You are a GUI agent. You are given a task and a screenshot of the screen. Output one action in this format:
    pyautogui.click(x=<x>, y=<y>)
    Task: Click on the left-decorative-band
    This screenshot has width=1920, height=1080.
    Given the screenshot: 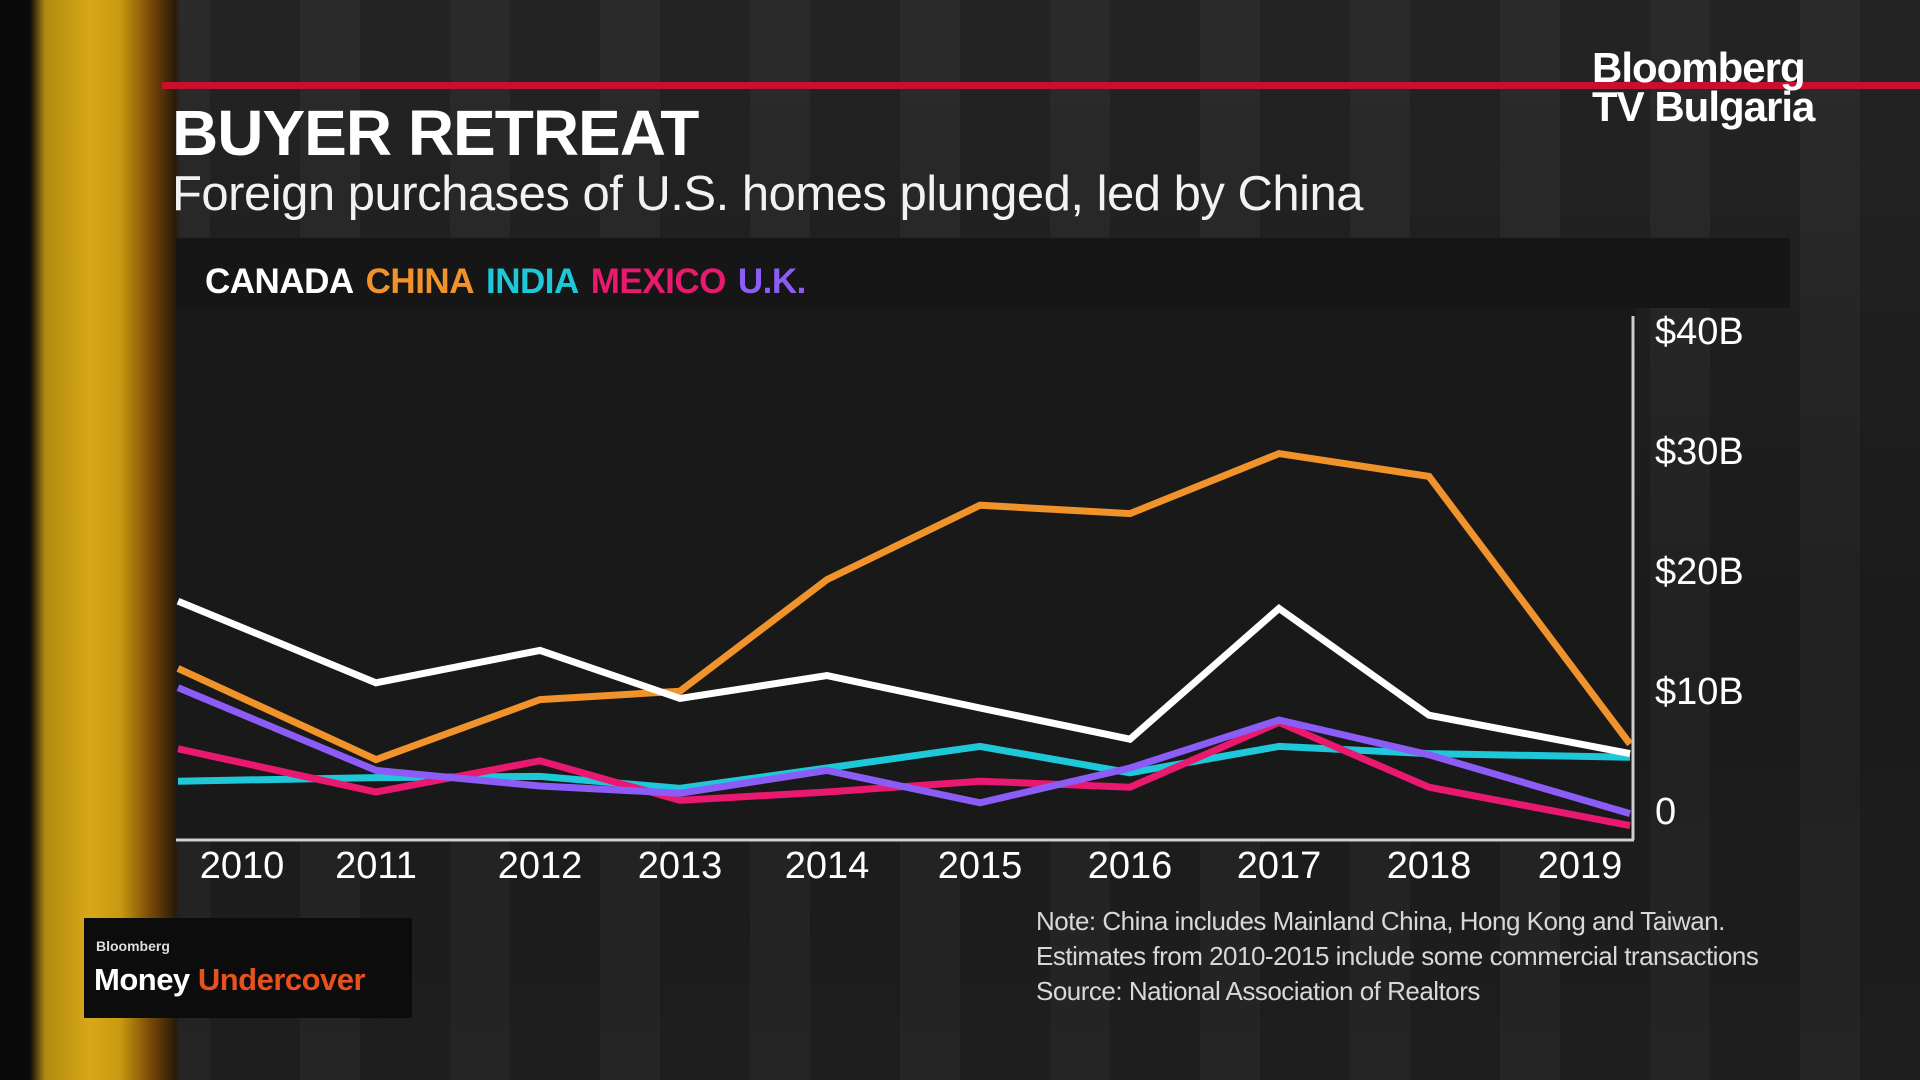 What is the action you would take?
    pyautogui.click(x=90, y=540)
    